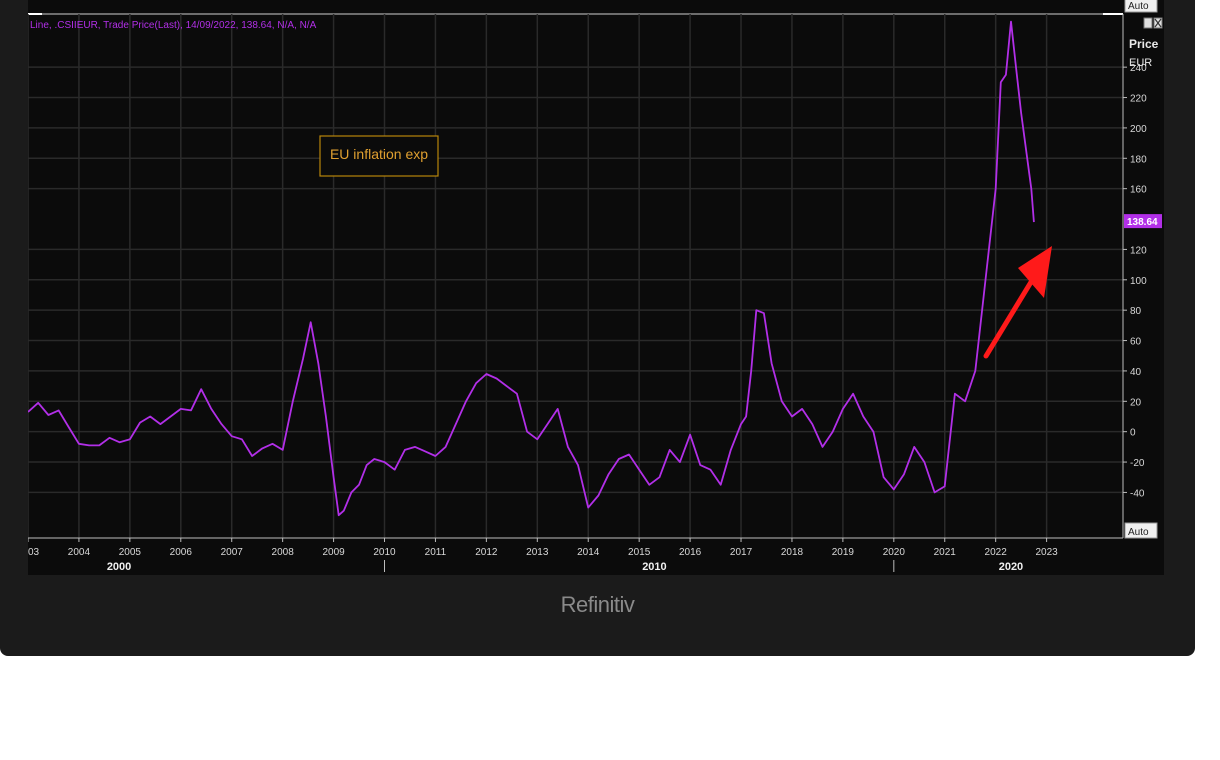 This screenshot has width=1220, height=760. What do you see at coordinates (1148, 23) in the screenshot?
I see `panel-menu-icon` at bounding box center [1148, 23].